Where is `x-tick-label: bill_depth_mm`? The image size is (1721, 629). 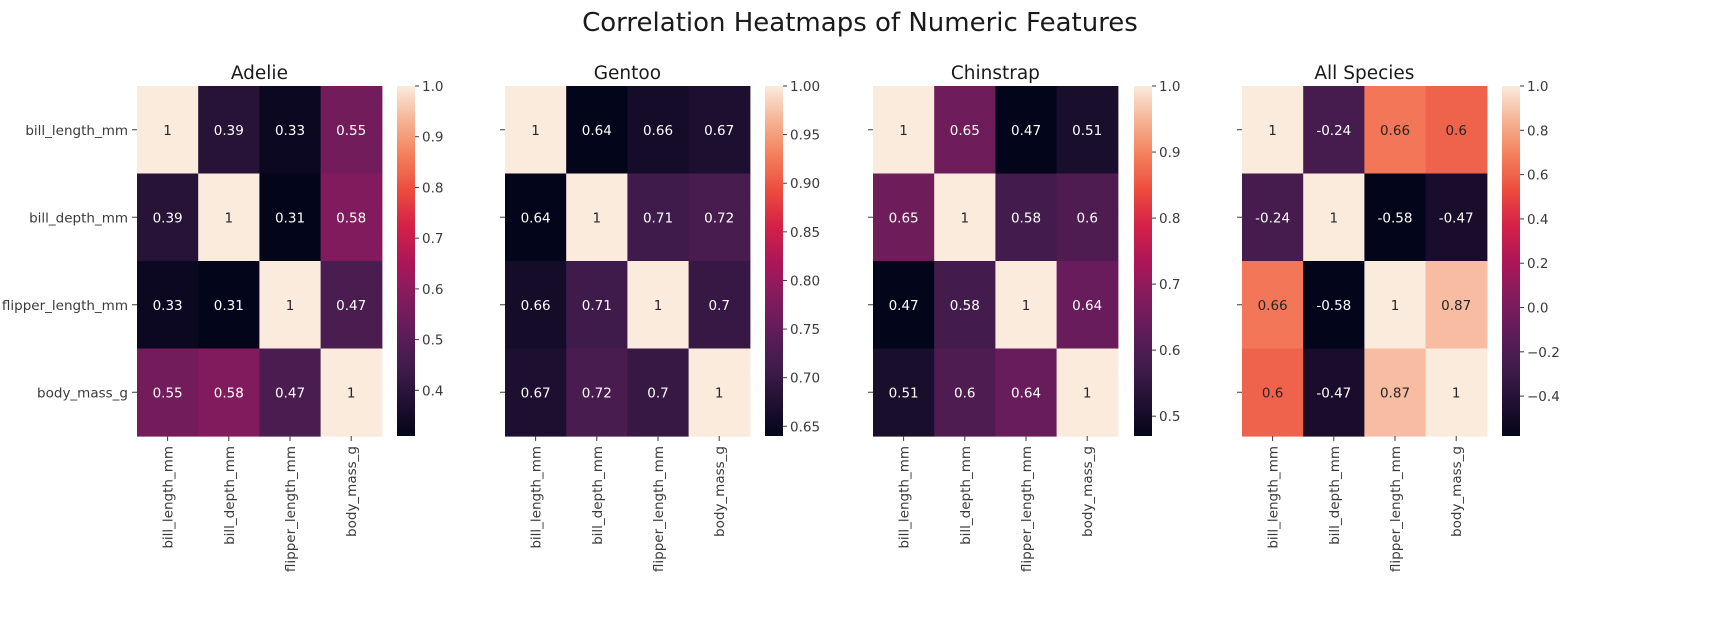 x-tick-label: bill_depth_mm is located at coordinates (1335, 495).